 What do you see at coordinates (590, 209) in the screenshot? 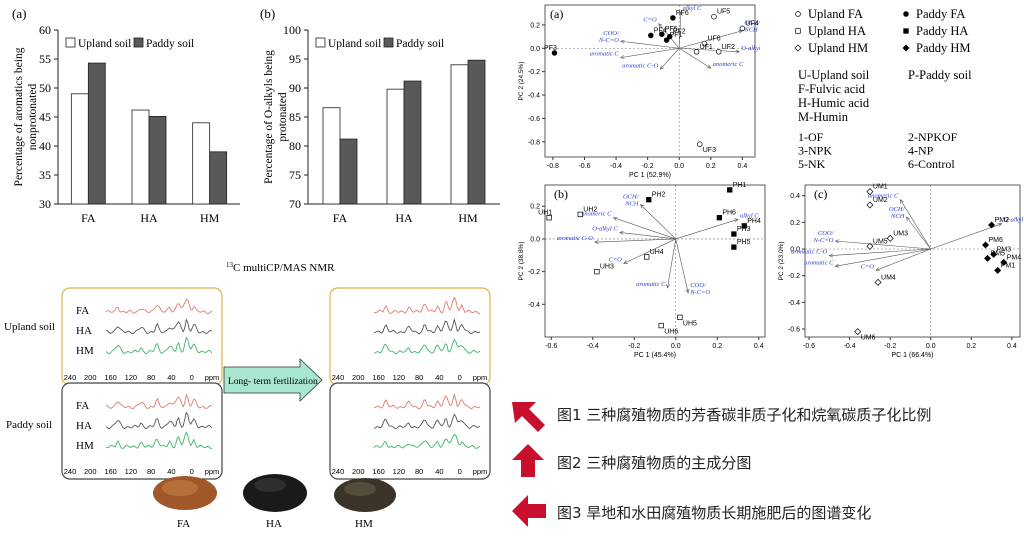
I see `point-label: UH2` at bounding box center [590, 209].